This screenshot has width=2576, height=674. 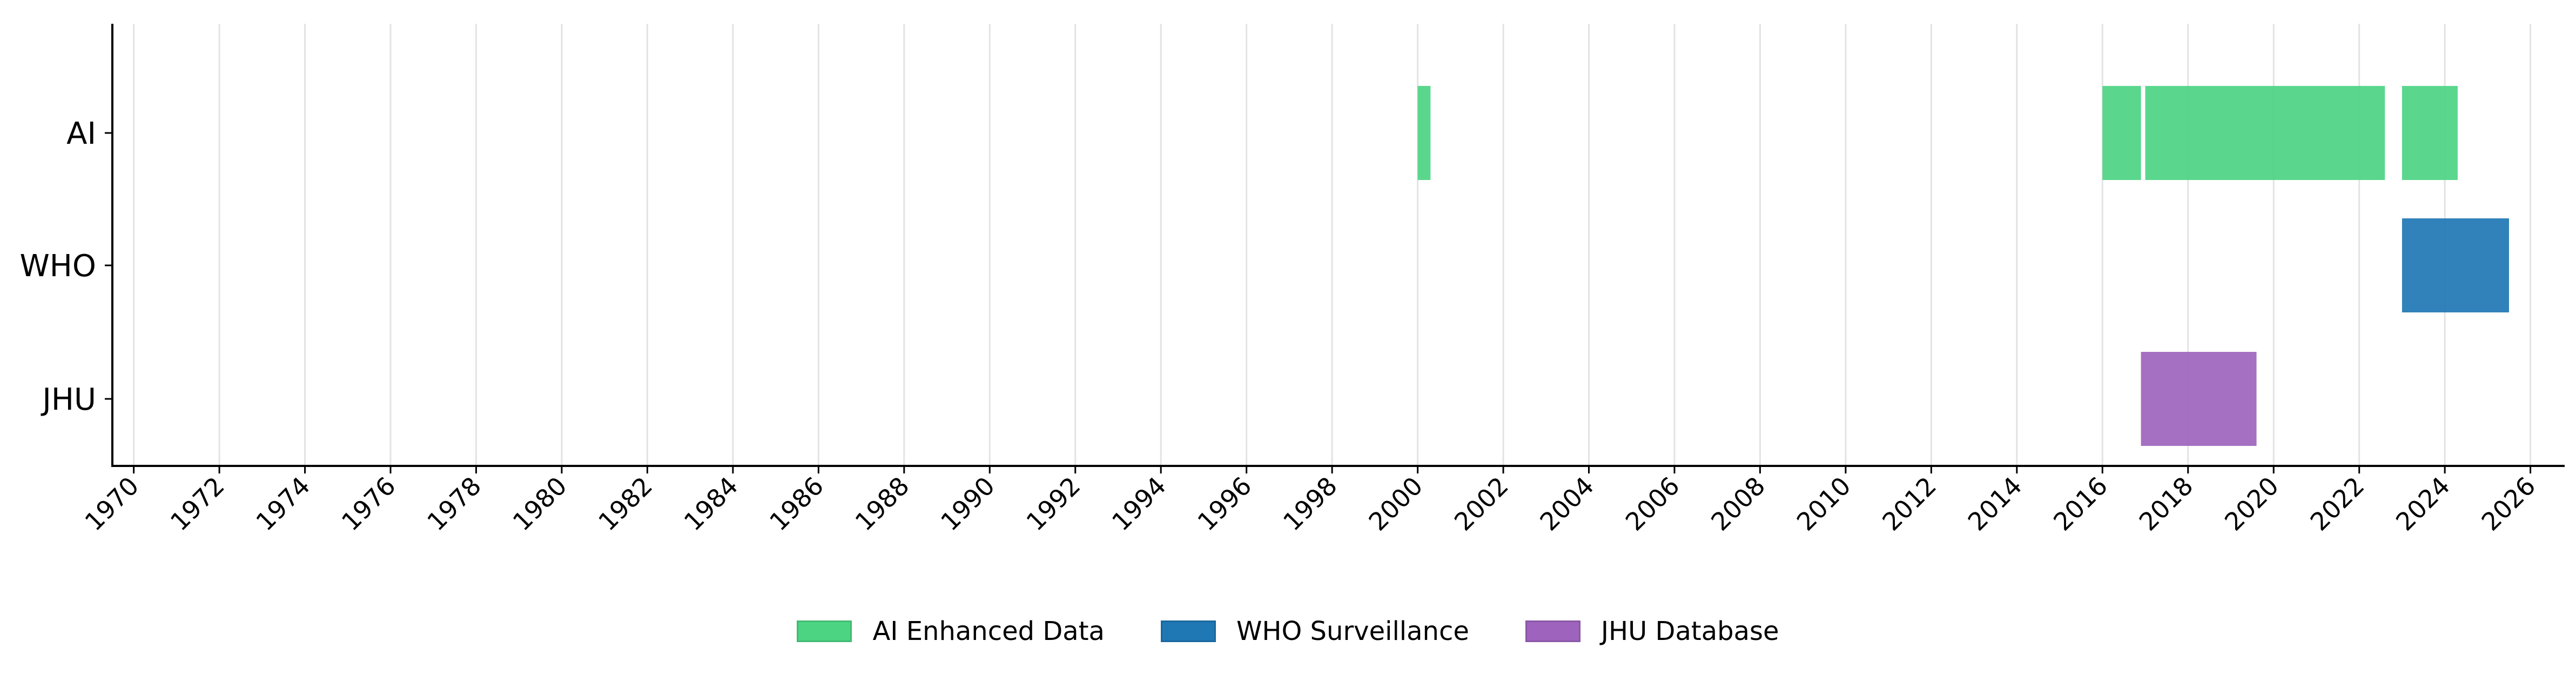 What do you see at coordinates (1689, 631) in the screenshot?
I see `legend-label-jhu: JHU Database` at bounding box center [1689, 631].